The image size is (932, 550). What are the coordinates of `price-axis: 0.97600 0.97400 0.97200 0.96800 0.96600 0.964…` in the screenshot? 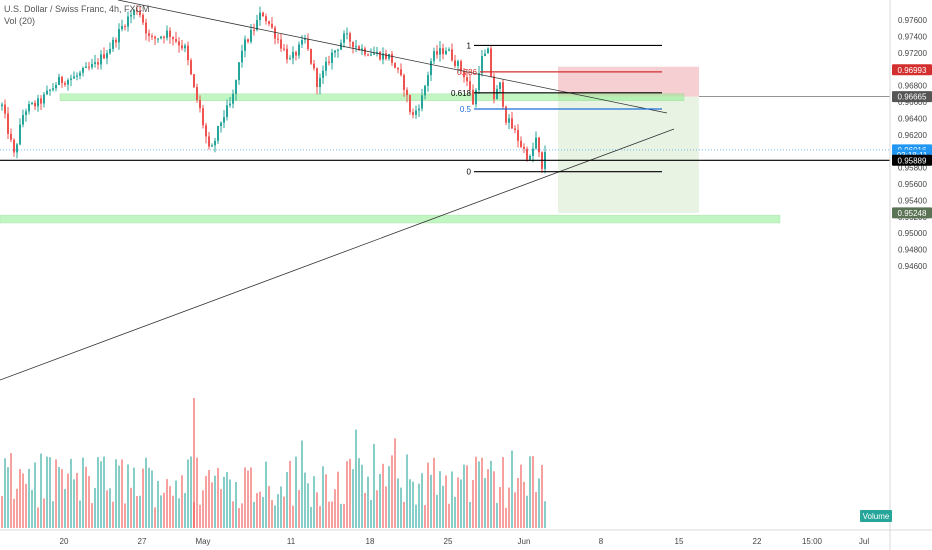 It's located at (896, 275).